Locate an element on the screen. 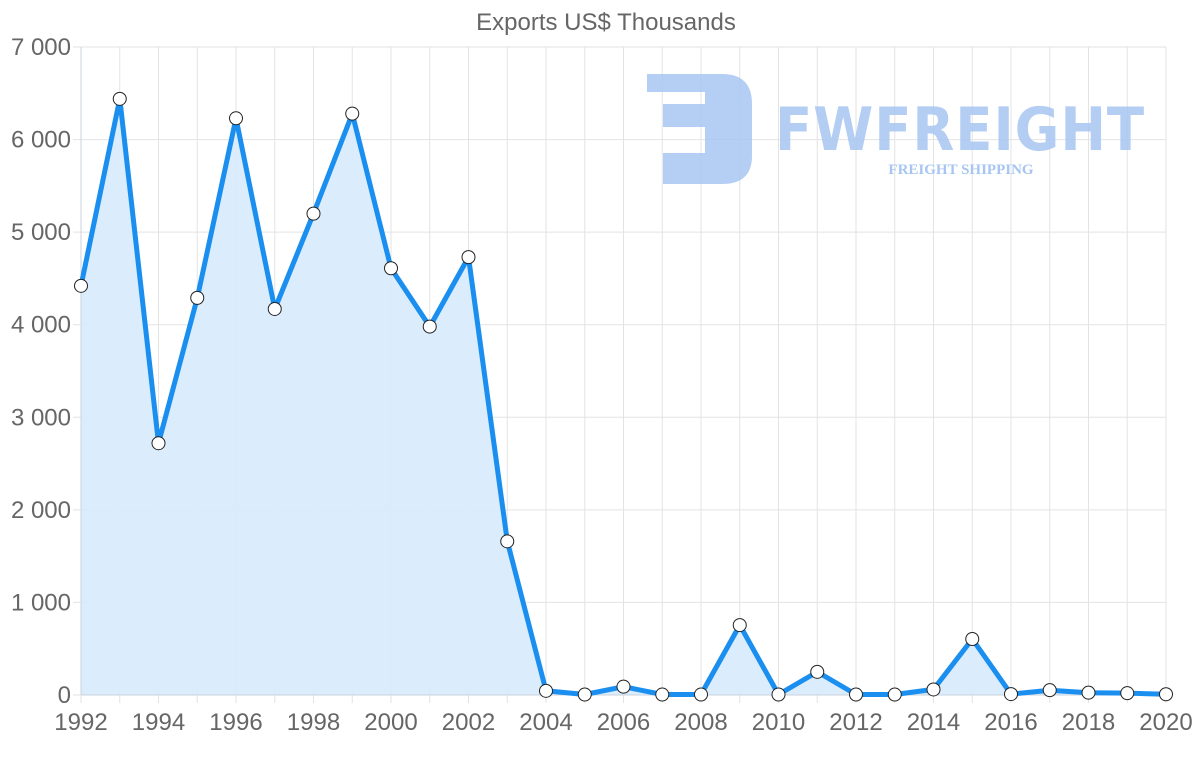  data-point-2004 is located at coordinates (546, 690).